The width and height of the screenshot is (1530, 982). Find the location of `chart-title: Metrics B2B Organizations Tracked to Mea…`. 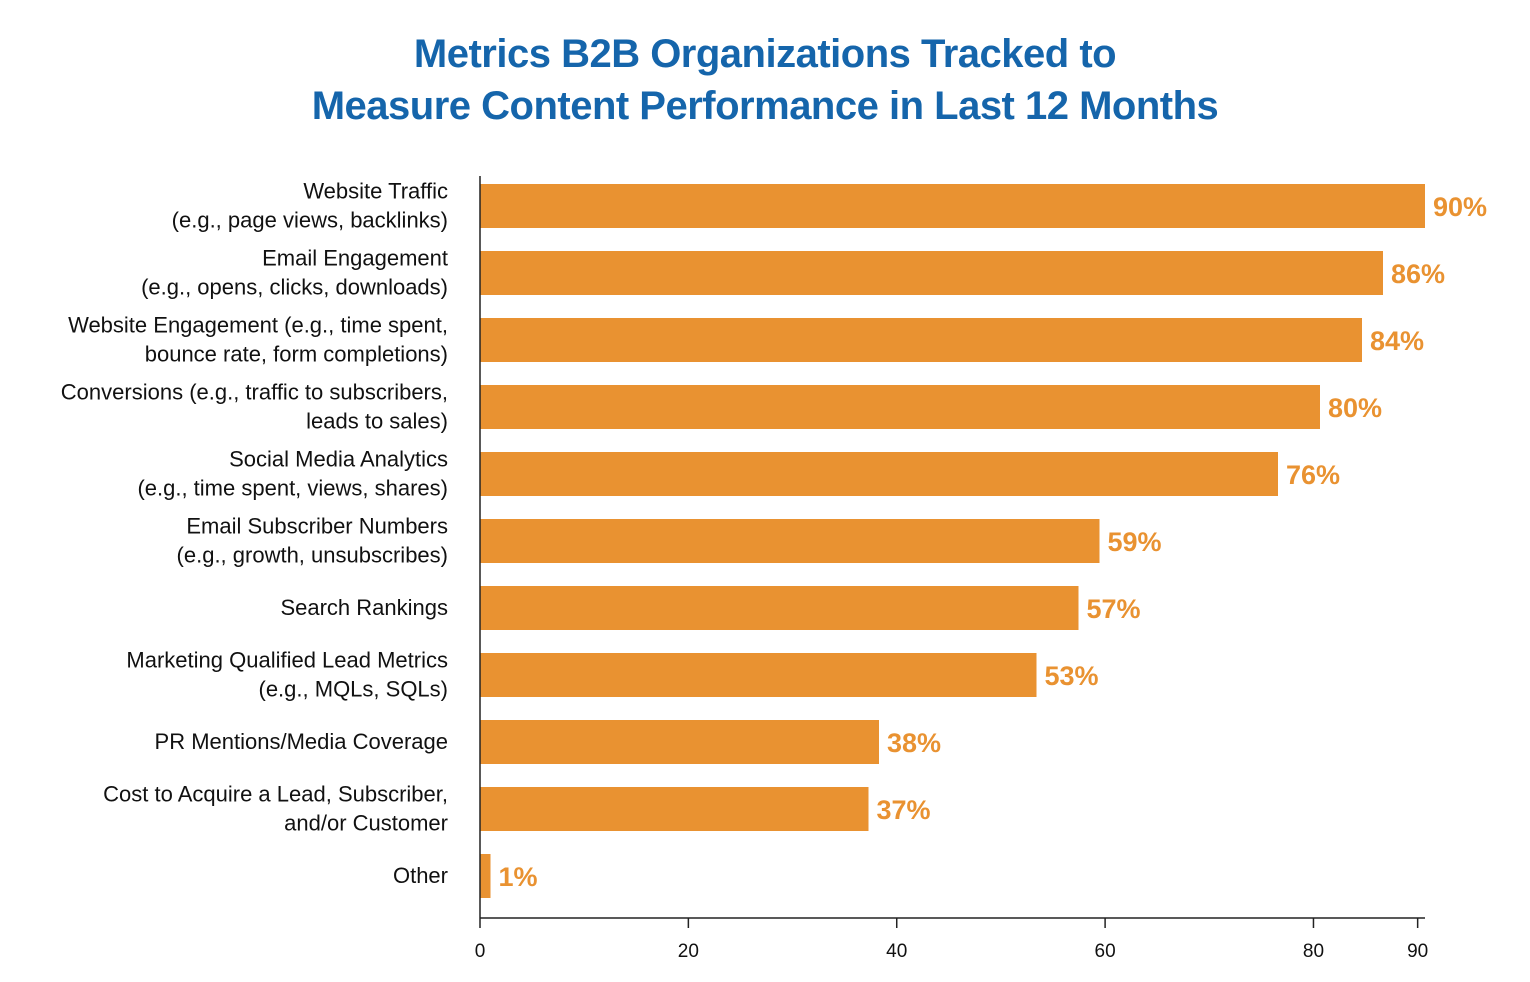

chart-title: Metrics B2B Organizations Tracked to Mea… is located at coordinates (765, 80).